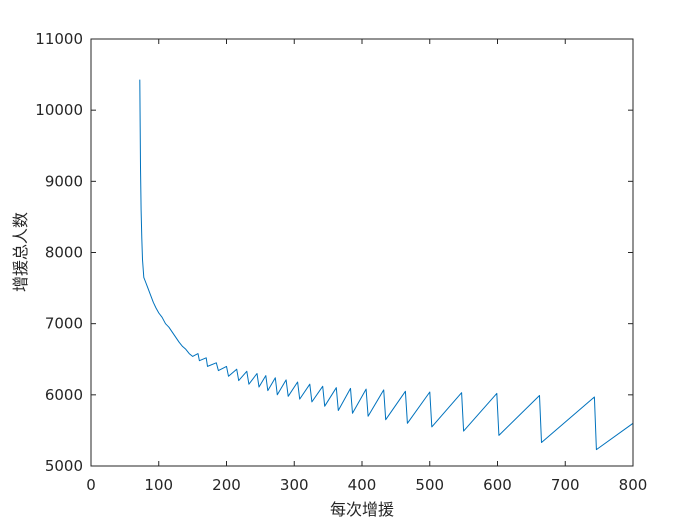  I want to click on y-tick-label: 6000, so click(64, 395).